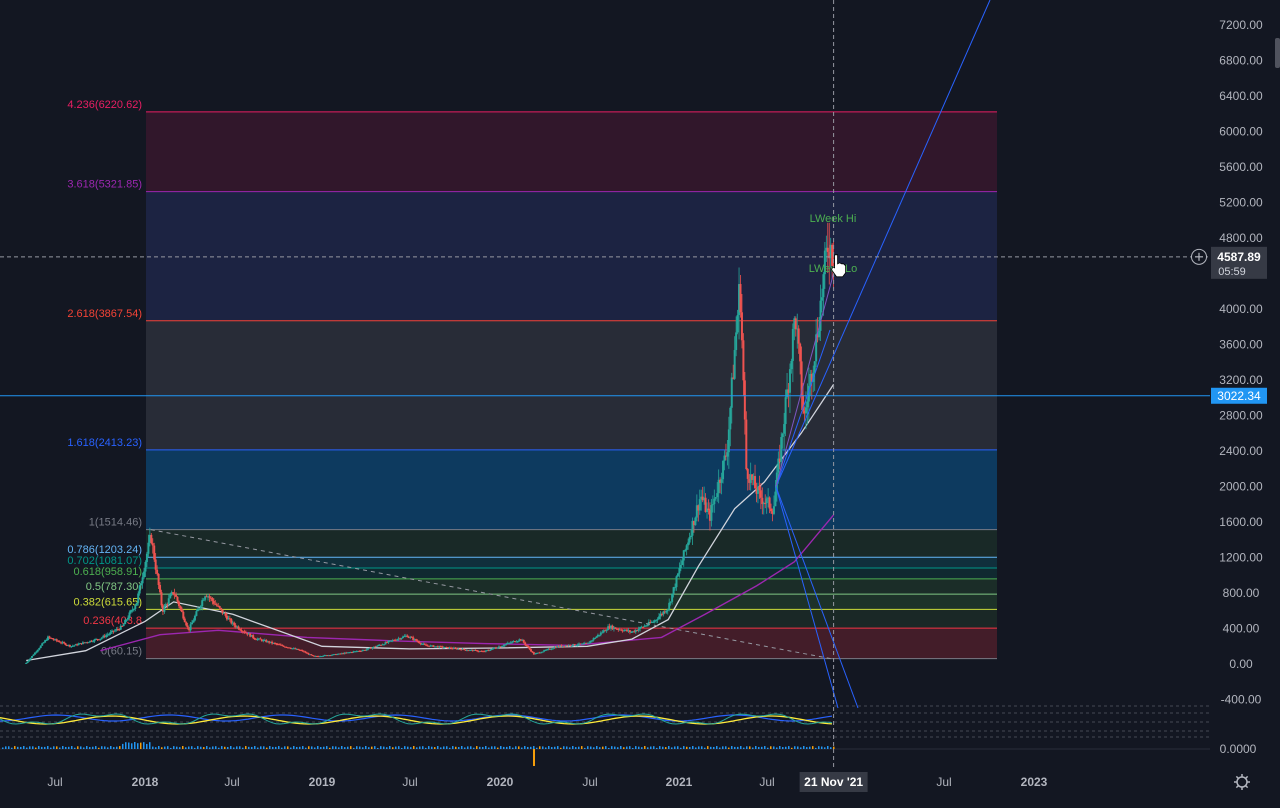 This screenshot has width=1280, height=808. I want to click on dashed-trend-line, so click(490, 594).